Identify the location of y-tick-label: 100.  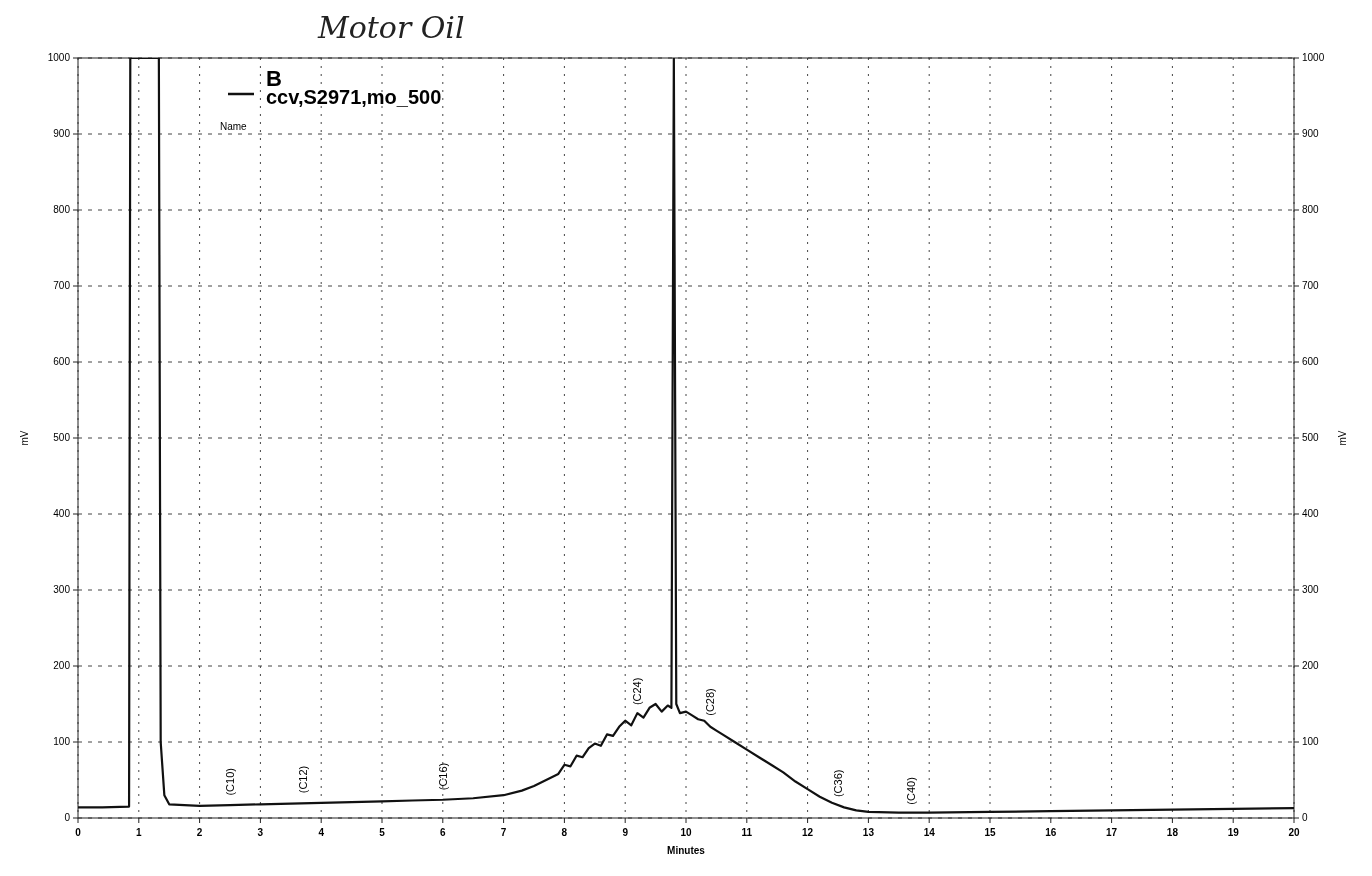
(62, 742).